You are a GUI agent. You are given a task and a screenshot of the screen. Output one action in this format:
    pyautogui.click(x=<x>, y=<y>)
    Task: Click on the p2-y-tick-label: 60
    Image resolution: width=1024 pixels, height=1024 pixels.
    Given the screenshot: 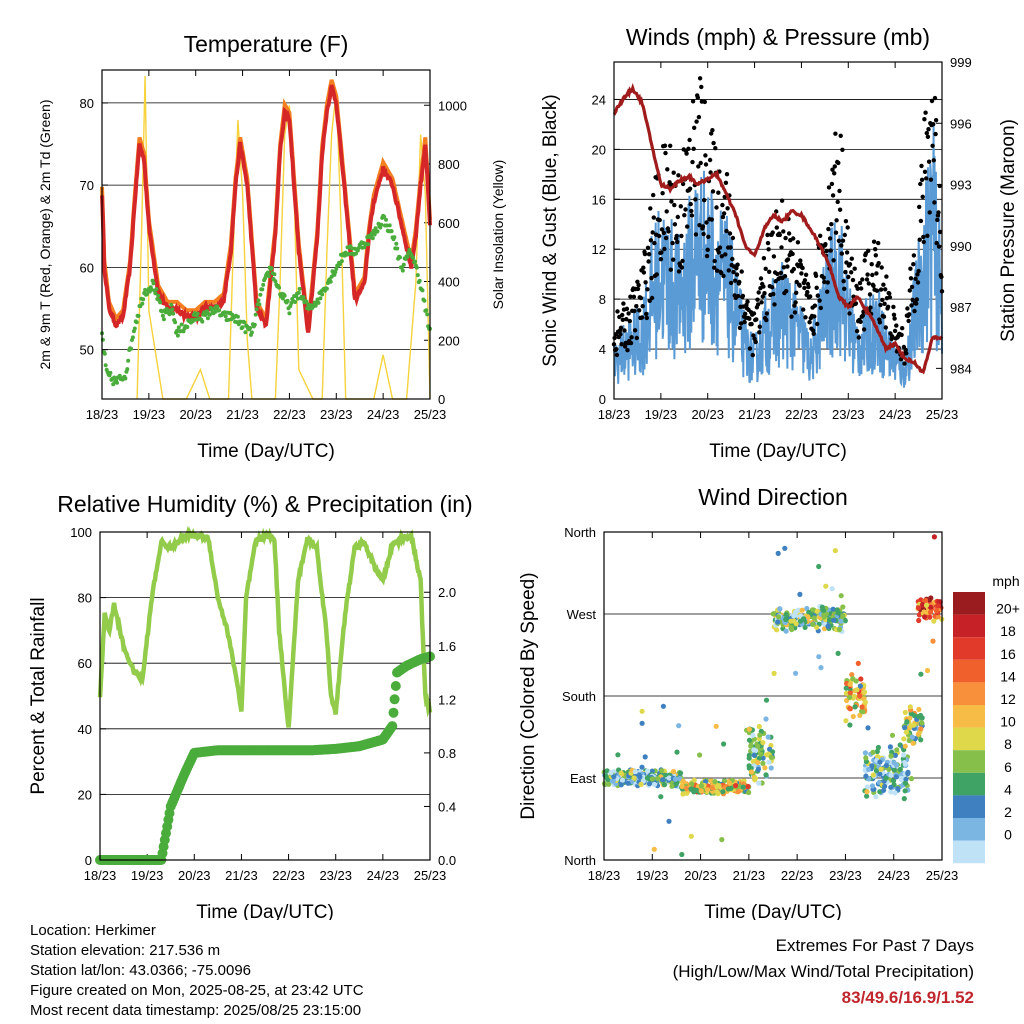 What is the action you would take?
    pyautogui.click(x=85, y=663)
    